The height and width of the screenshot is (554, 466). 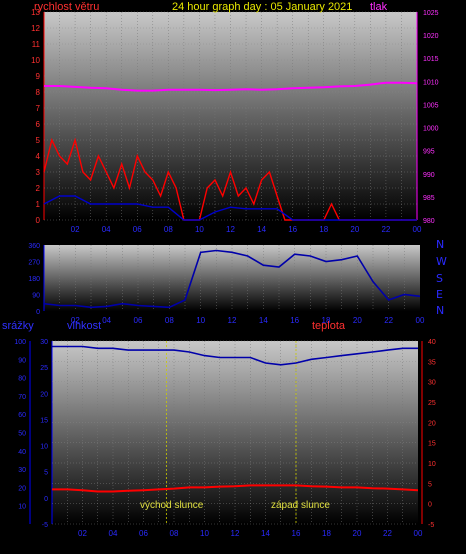 I want to click on pressure-y-tick: 1005, so click(x=431, y=105).